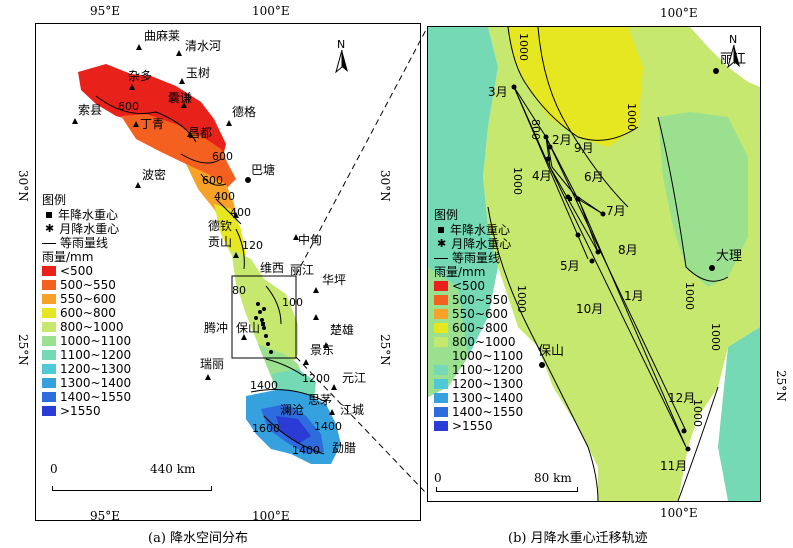 Image resolution: width=793 pixels, height=548 pixels. I want to click on tick-bottom: 100°E, so click(271, 516).